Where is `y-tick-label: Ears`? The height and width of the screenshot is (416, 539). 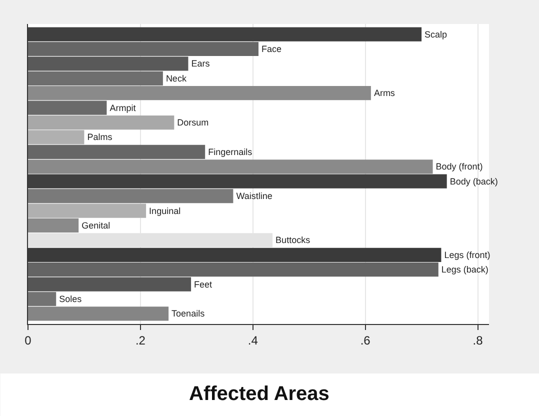
y-tick-label: Ears is located at coordinates (200, 63).